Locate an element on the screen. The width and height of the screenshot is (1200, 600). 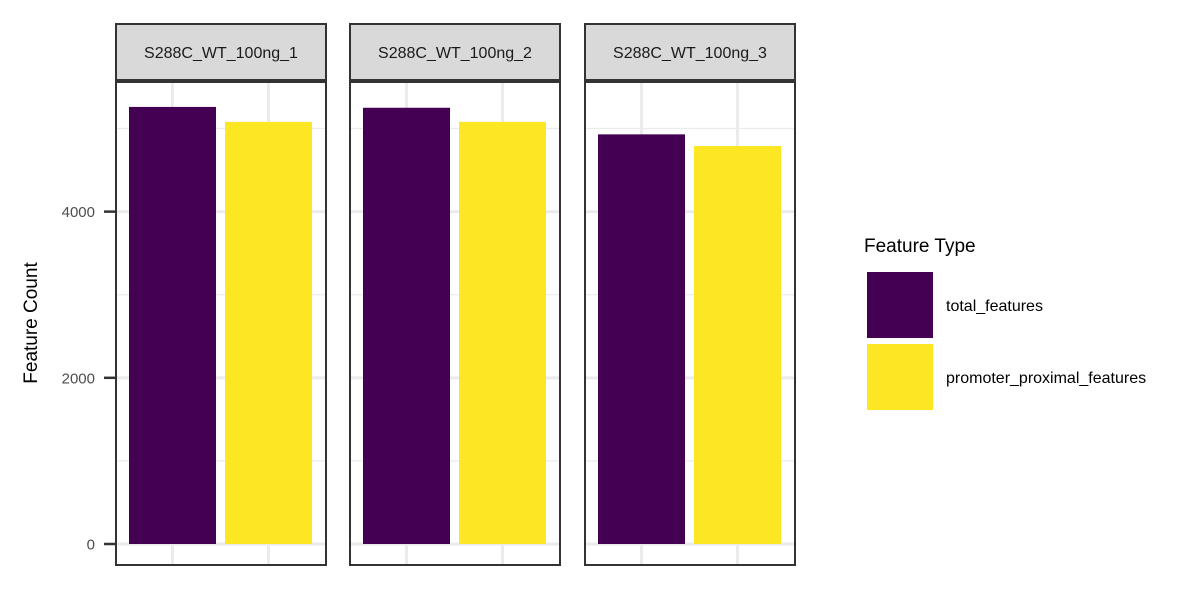
facet-label: S288C_WT_100ng_1 is located at coordinates (221, 53).